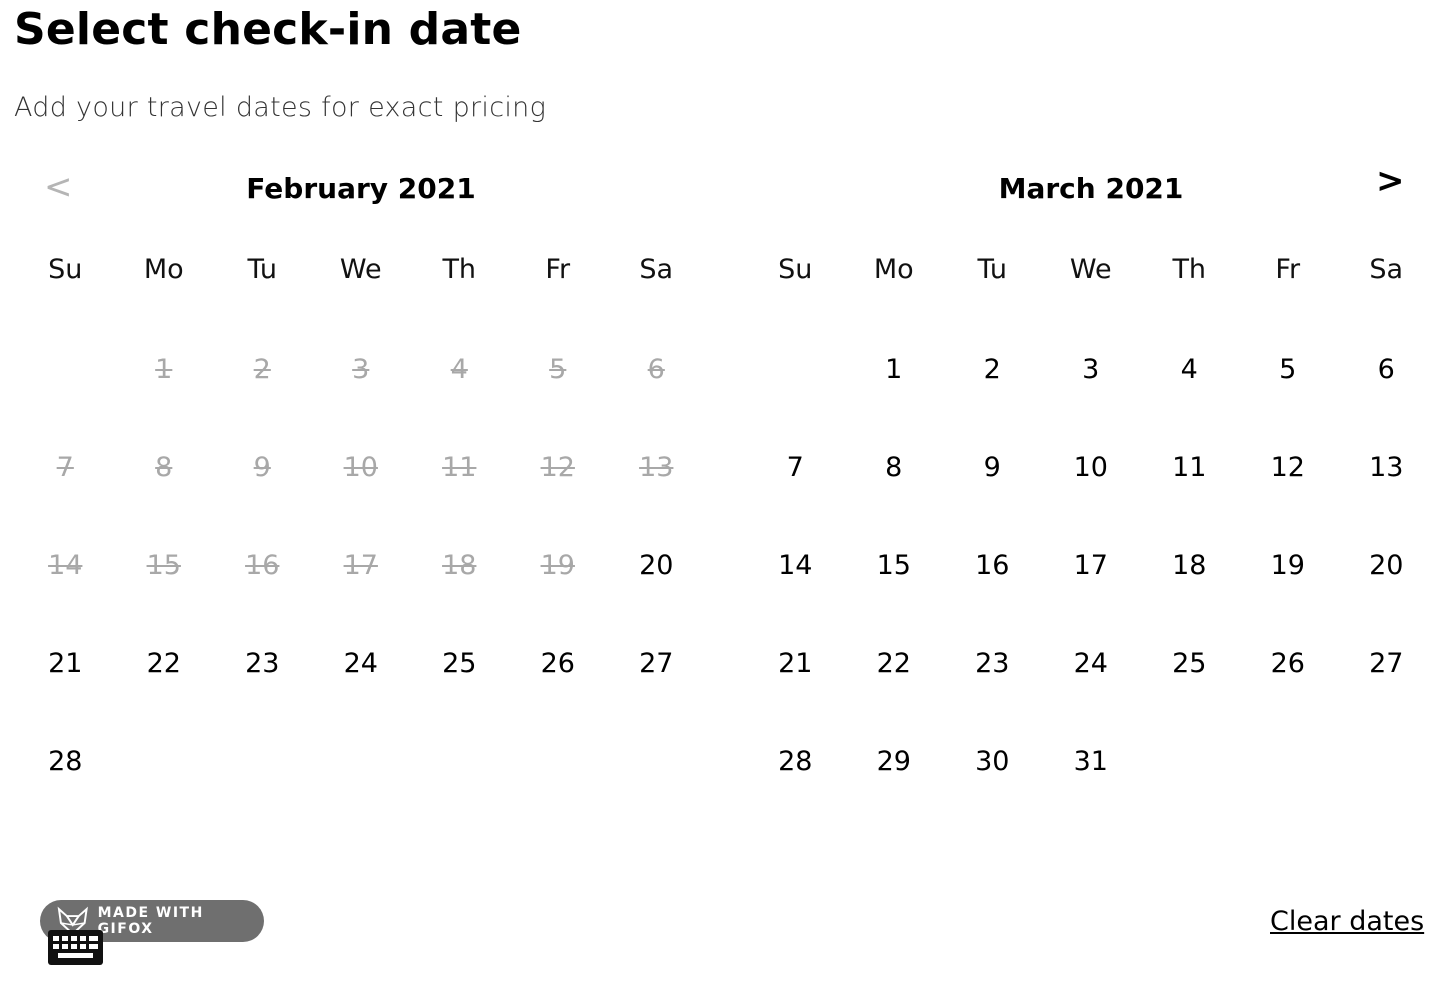 This screenshot has height=982, width=1454. What do you see at coordinates (268, 29) in the screenshot?
I see `page-title: Select check-in date` at bounding box center [268, 29].